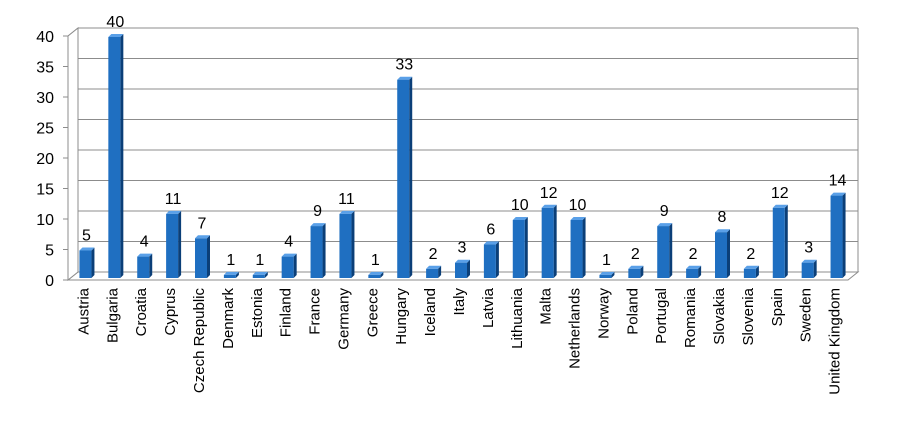 This screenshot has height=447, width=907. Describe the element at coordinates (112, 315) in the screenshot. I see `category-label: Bulgaria` at that location.